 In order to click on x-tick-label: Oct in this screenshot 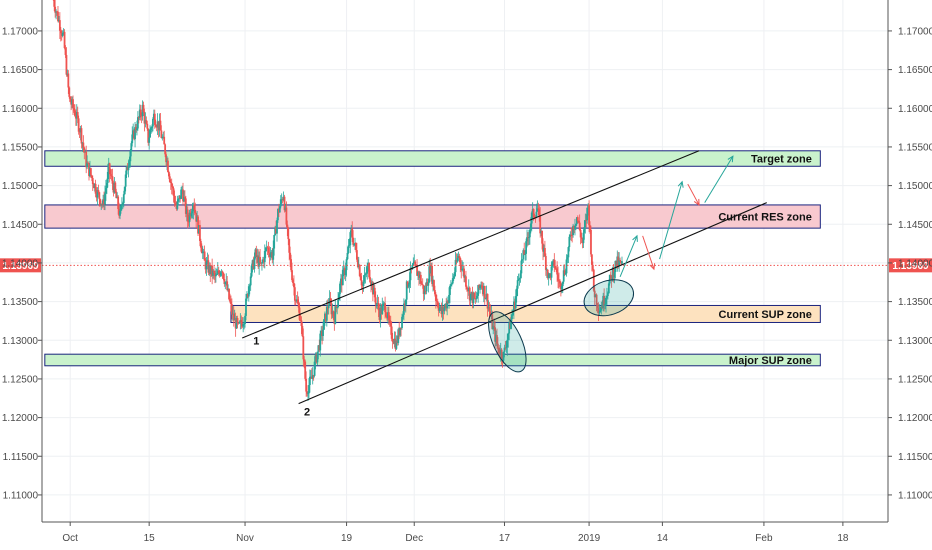, I will do `click(70, 538)`.